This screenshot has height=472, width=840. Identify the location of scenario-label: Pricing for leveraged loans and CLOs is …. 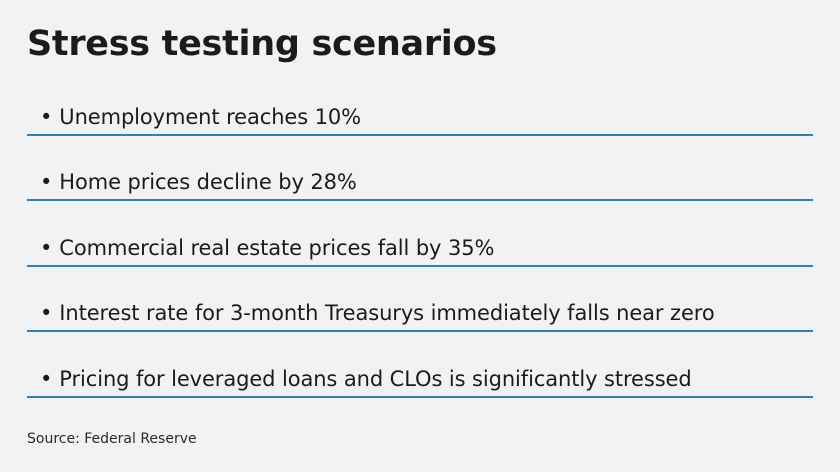
(375, 379).